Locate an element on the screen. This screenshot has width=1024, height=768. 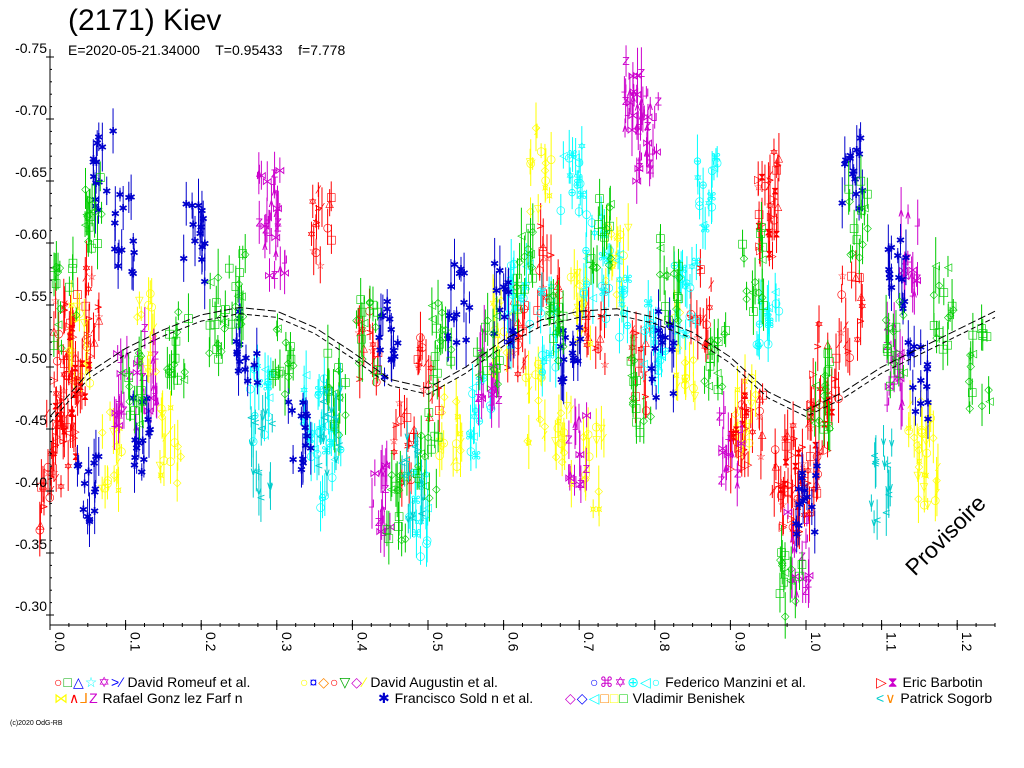
legend-symbol: ◇ is located at coordinates (582, 698).